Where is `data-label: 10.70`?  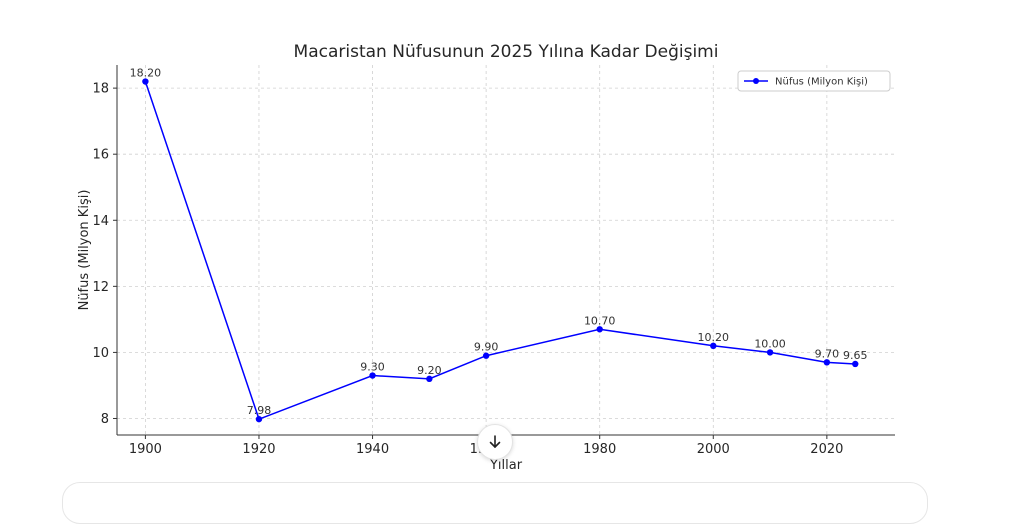 data-label: 10.70 is located at coordinates (600, 320).